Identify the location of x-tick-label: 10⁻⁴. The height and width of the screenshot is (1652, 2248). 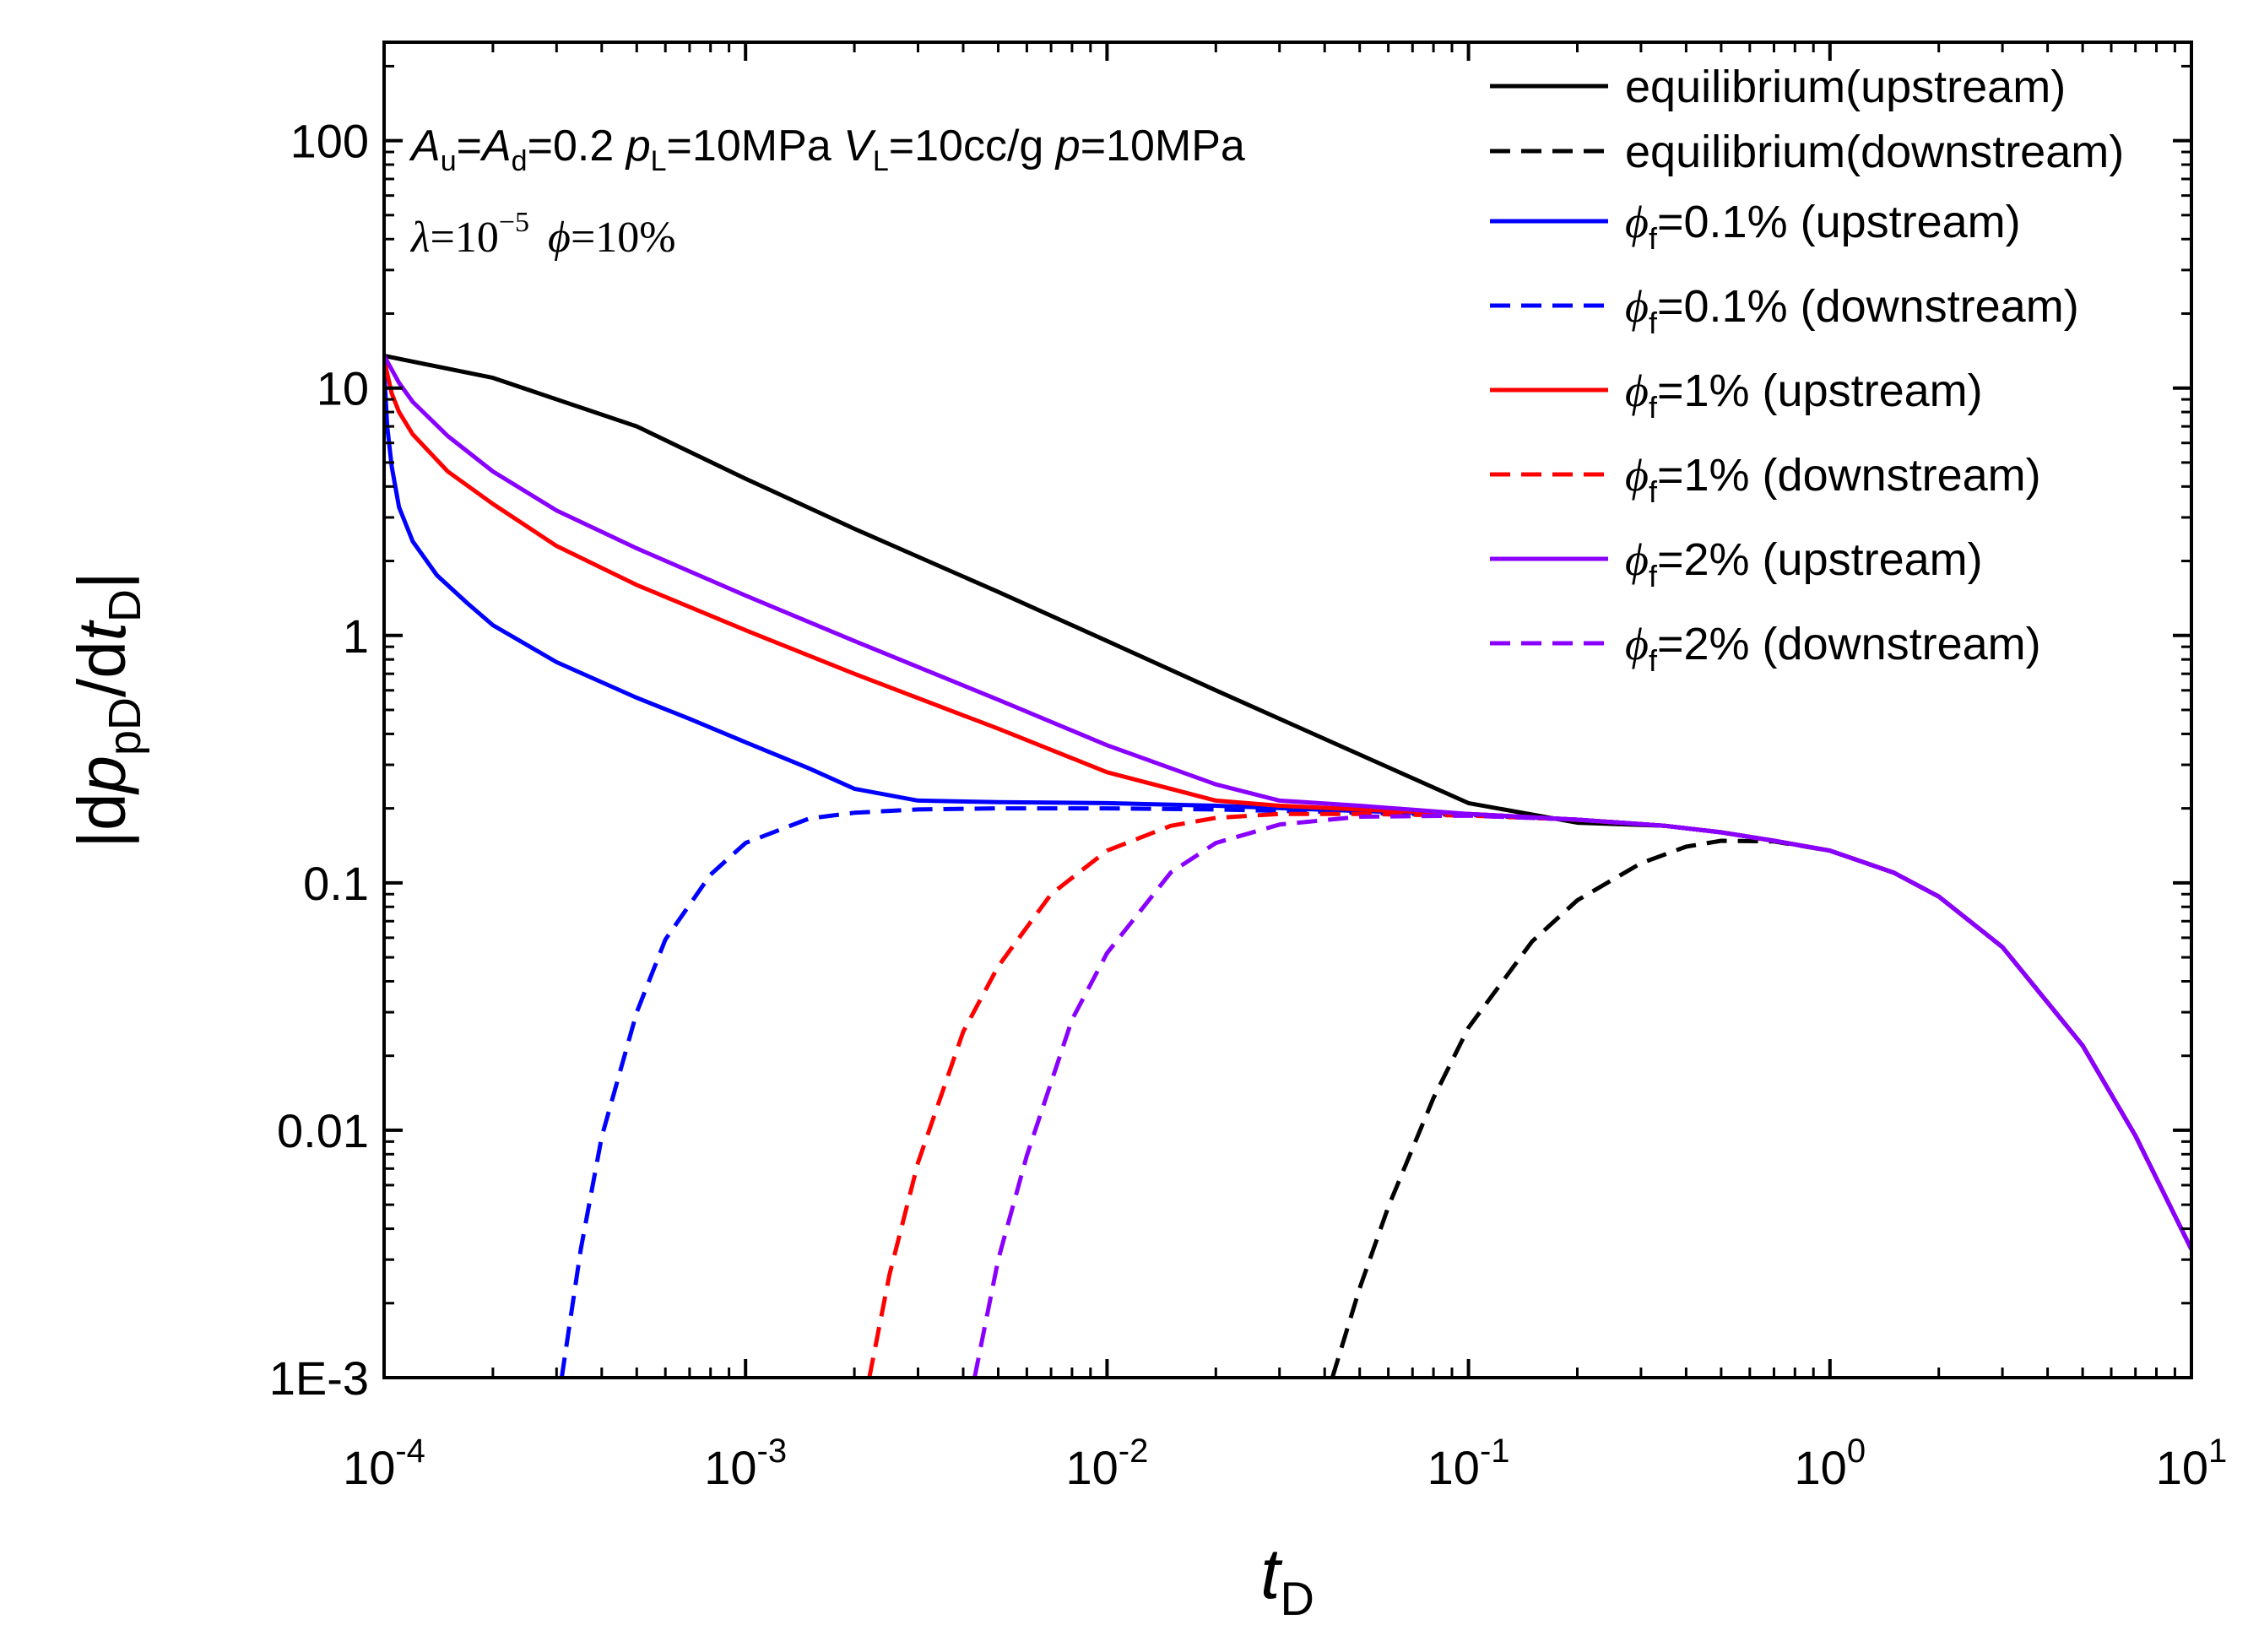
(384, 1463).